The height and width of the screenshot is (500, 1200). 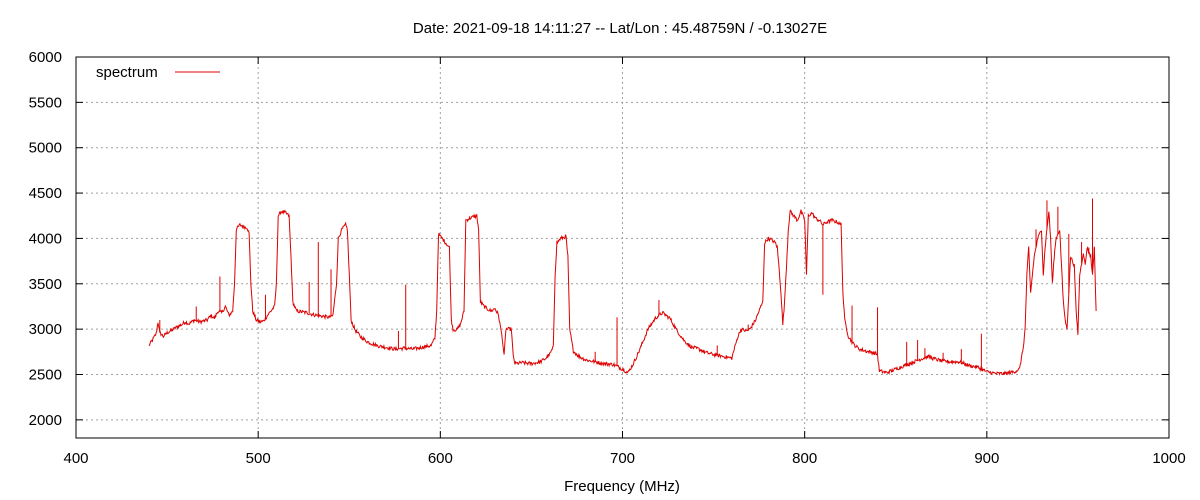 I want to click on x-tick-label: 800, so click(x=804, y=458).